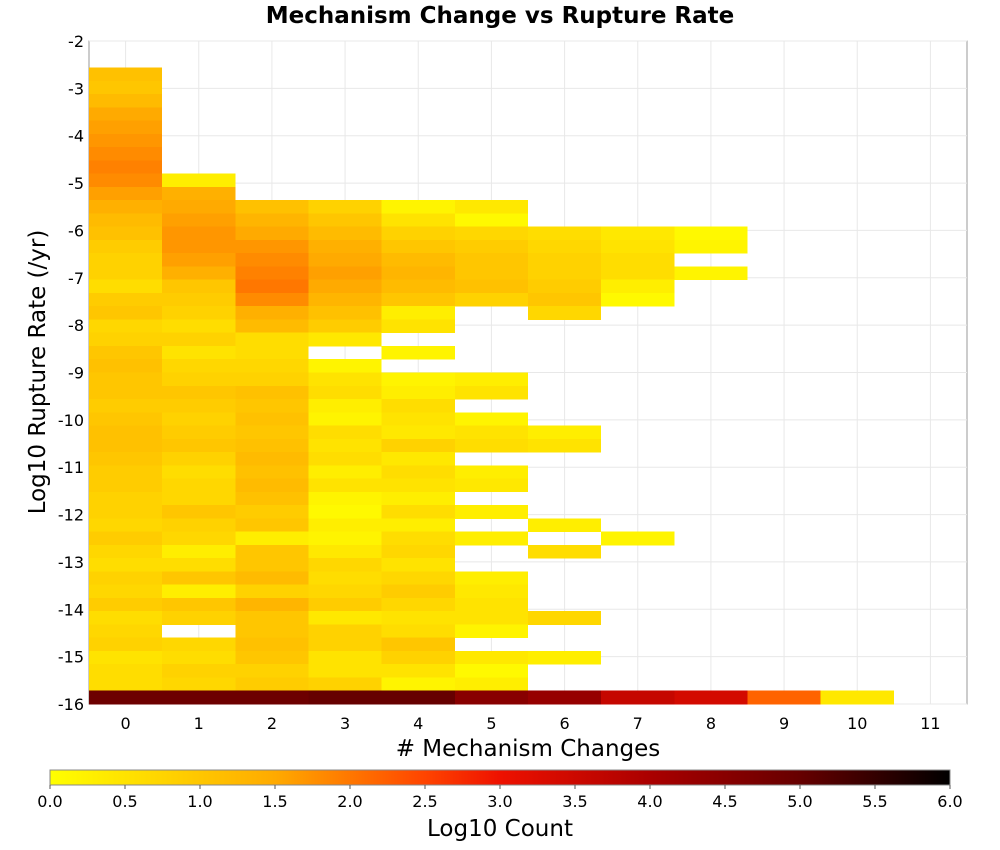 Image resolution: width=1000 pixels, height=850 pixels. I want to click on x-axis-ticks: 0 1 2 3 4 5 6 7 8 9 10 11, so click(530, 723).